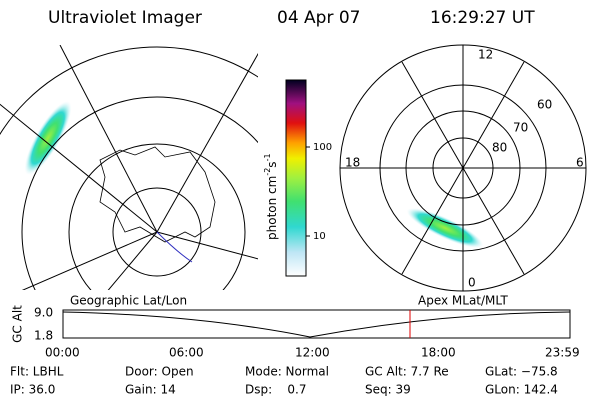  I want to click on info-field: Dsp: 0.7, so click(276, 390).